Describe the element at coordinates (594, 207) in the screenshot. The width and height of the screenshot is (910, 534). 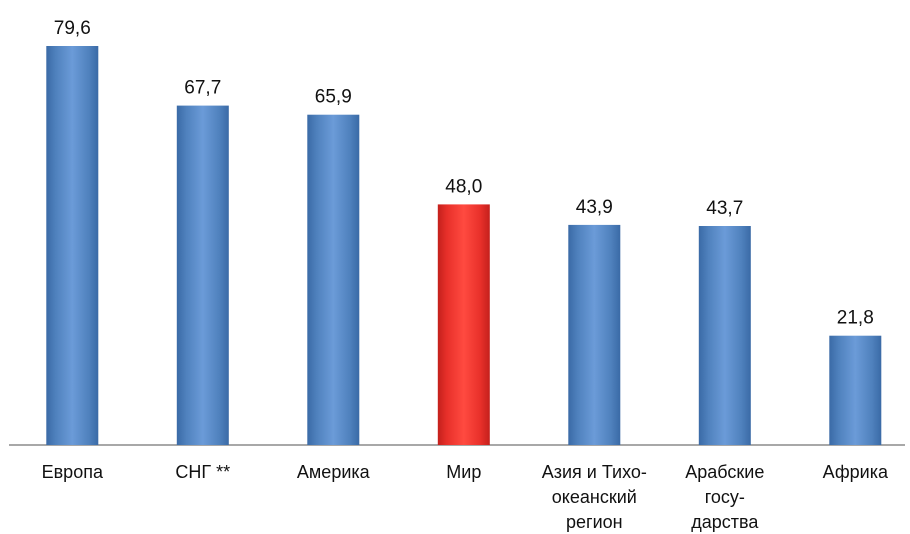
I see `value-label-5: 43,9` at that location.